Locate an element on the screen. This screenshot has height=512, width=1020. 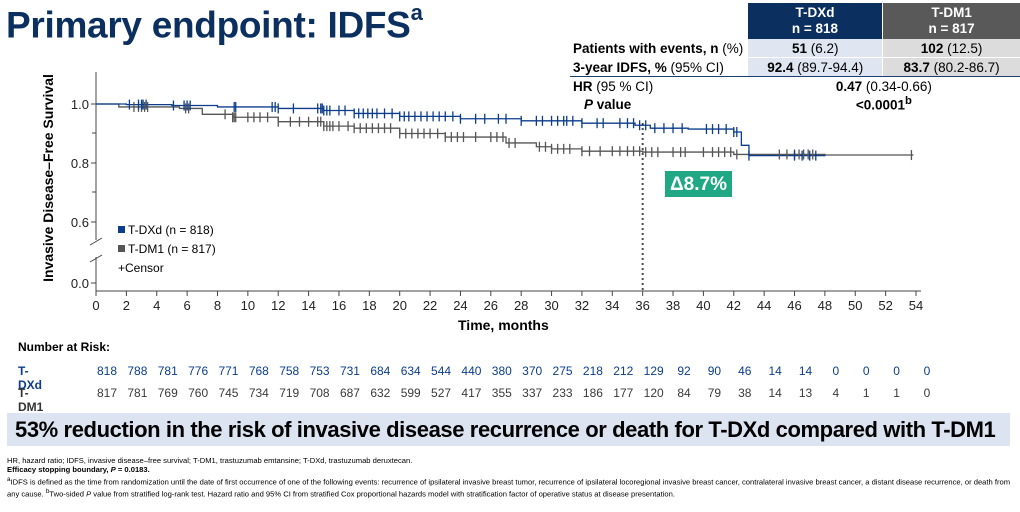
risk-count-tdm1: 13 is located at coordinates (805, 393).